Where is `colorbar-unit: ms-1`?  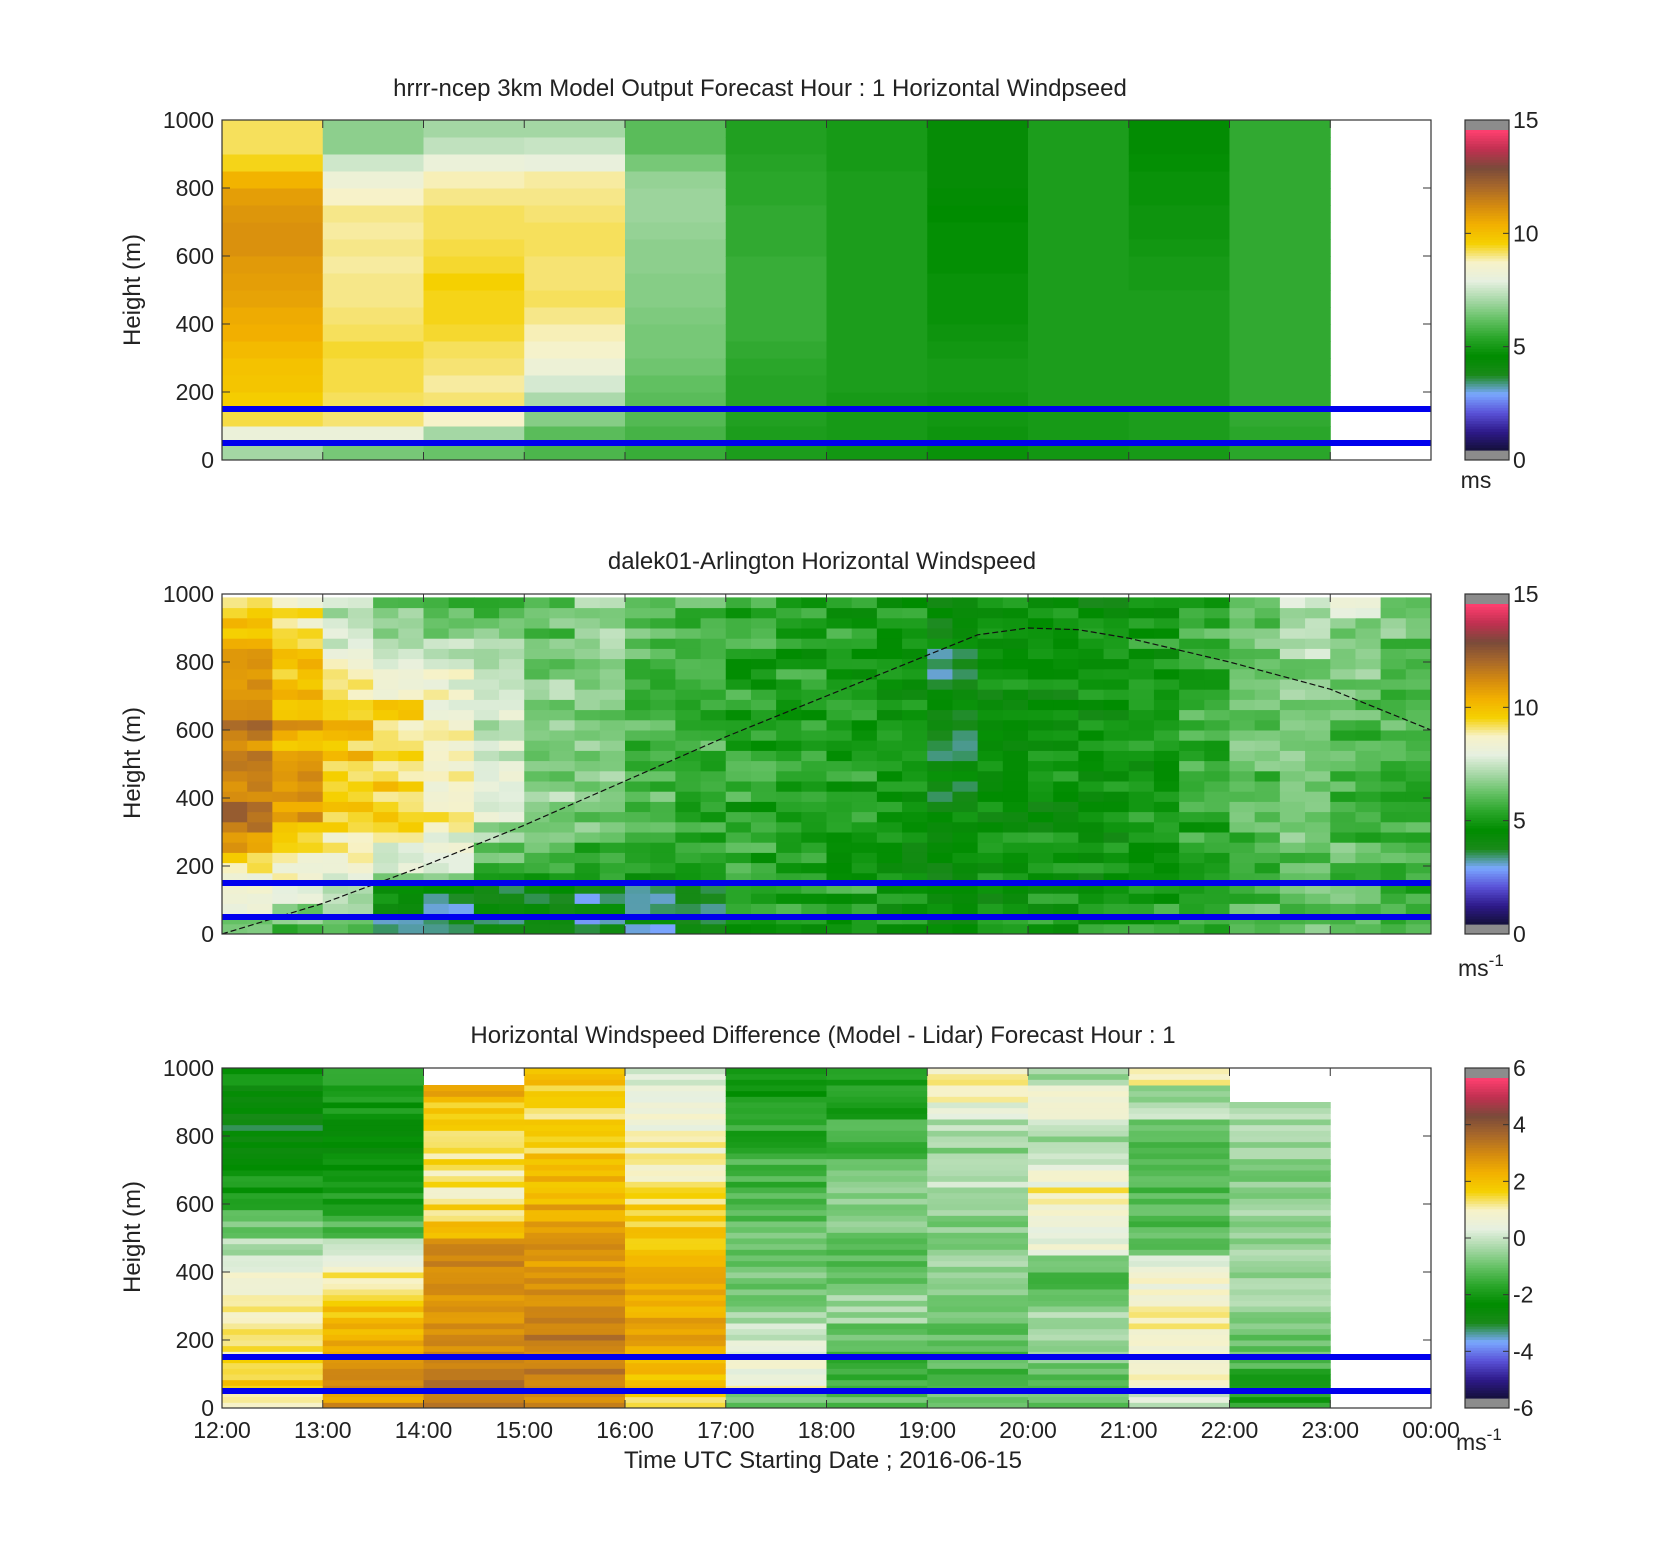 colorbar-unit: ms-1 is located at coordinates (1481, 966).